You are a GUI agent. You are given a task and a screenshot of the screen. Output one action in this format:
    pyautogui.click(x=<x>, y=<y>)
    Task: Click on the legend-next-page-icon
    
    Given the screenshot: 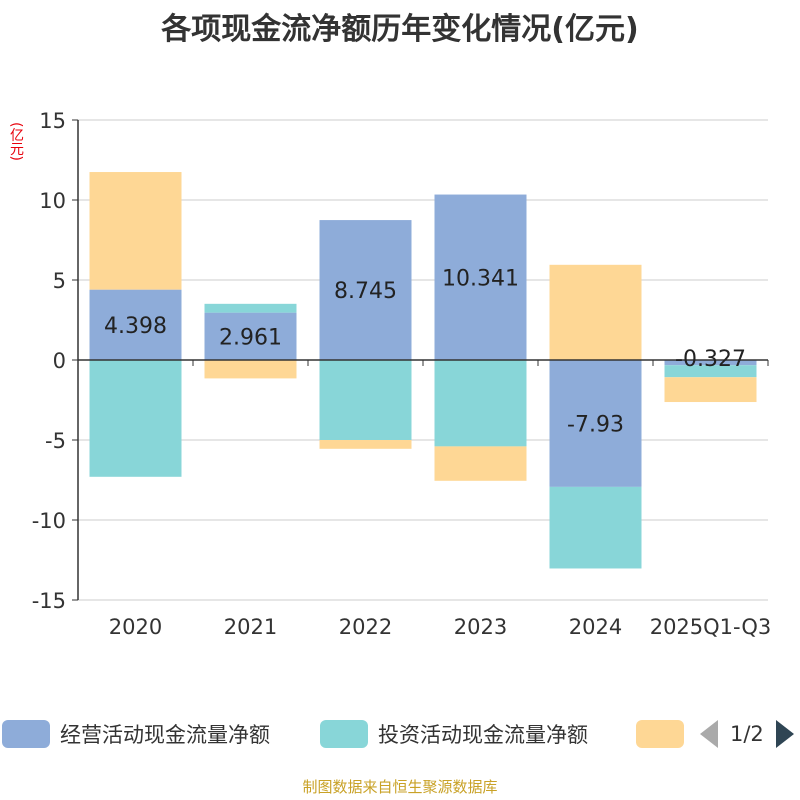 What is the action you would take?
    pyautogui.click(x=784, y=734)
    